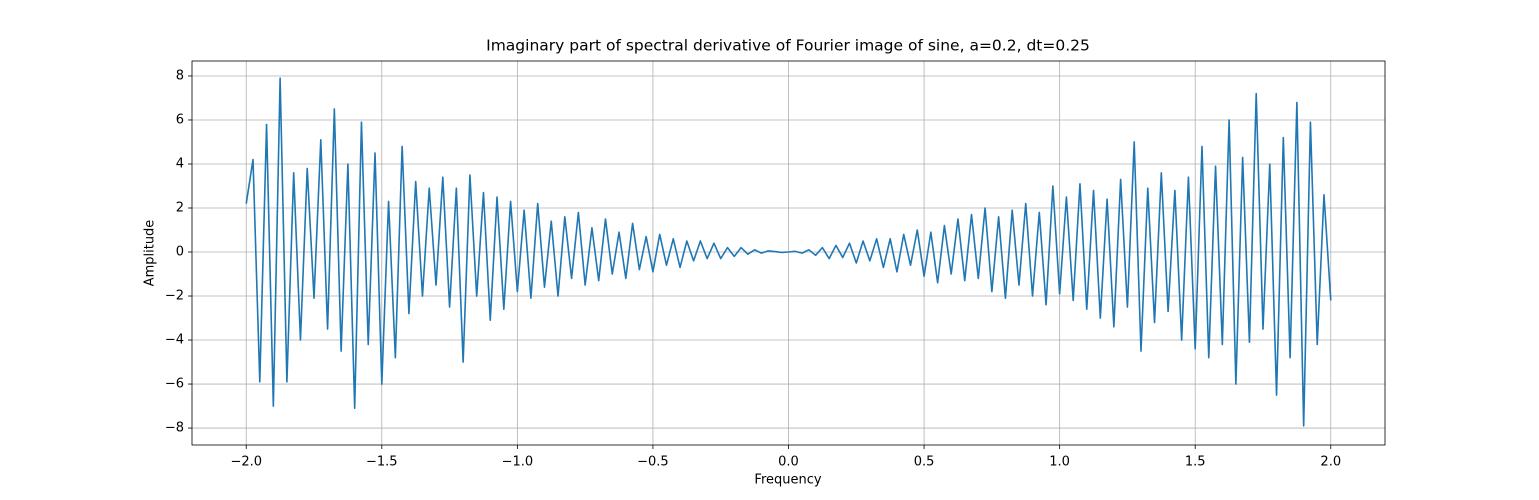  What do you see at coordinates (174, 296) in the screenshot?
I see `y-tick-label: −2` at bounding box center [174, 296].